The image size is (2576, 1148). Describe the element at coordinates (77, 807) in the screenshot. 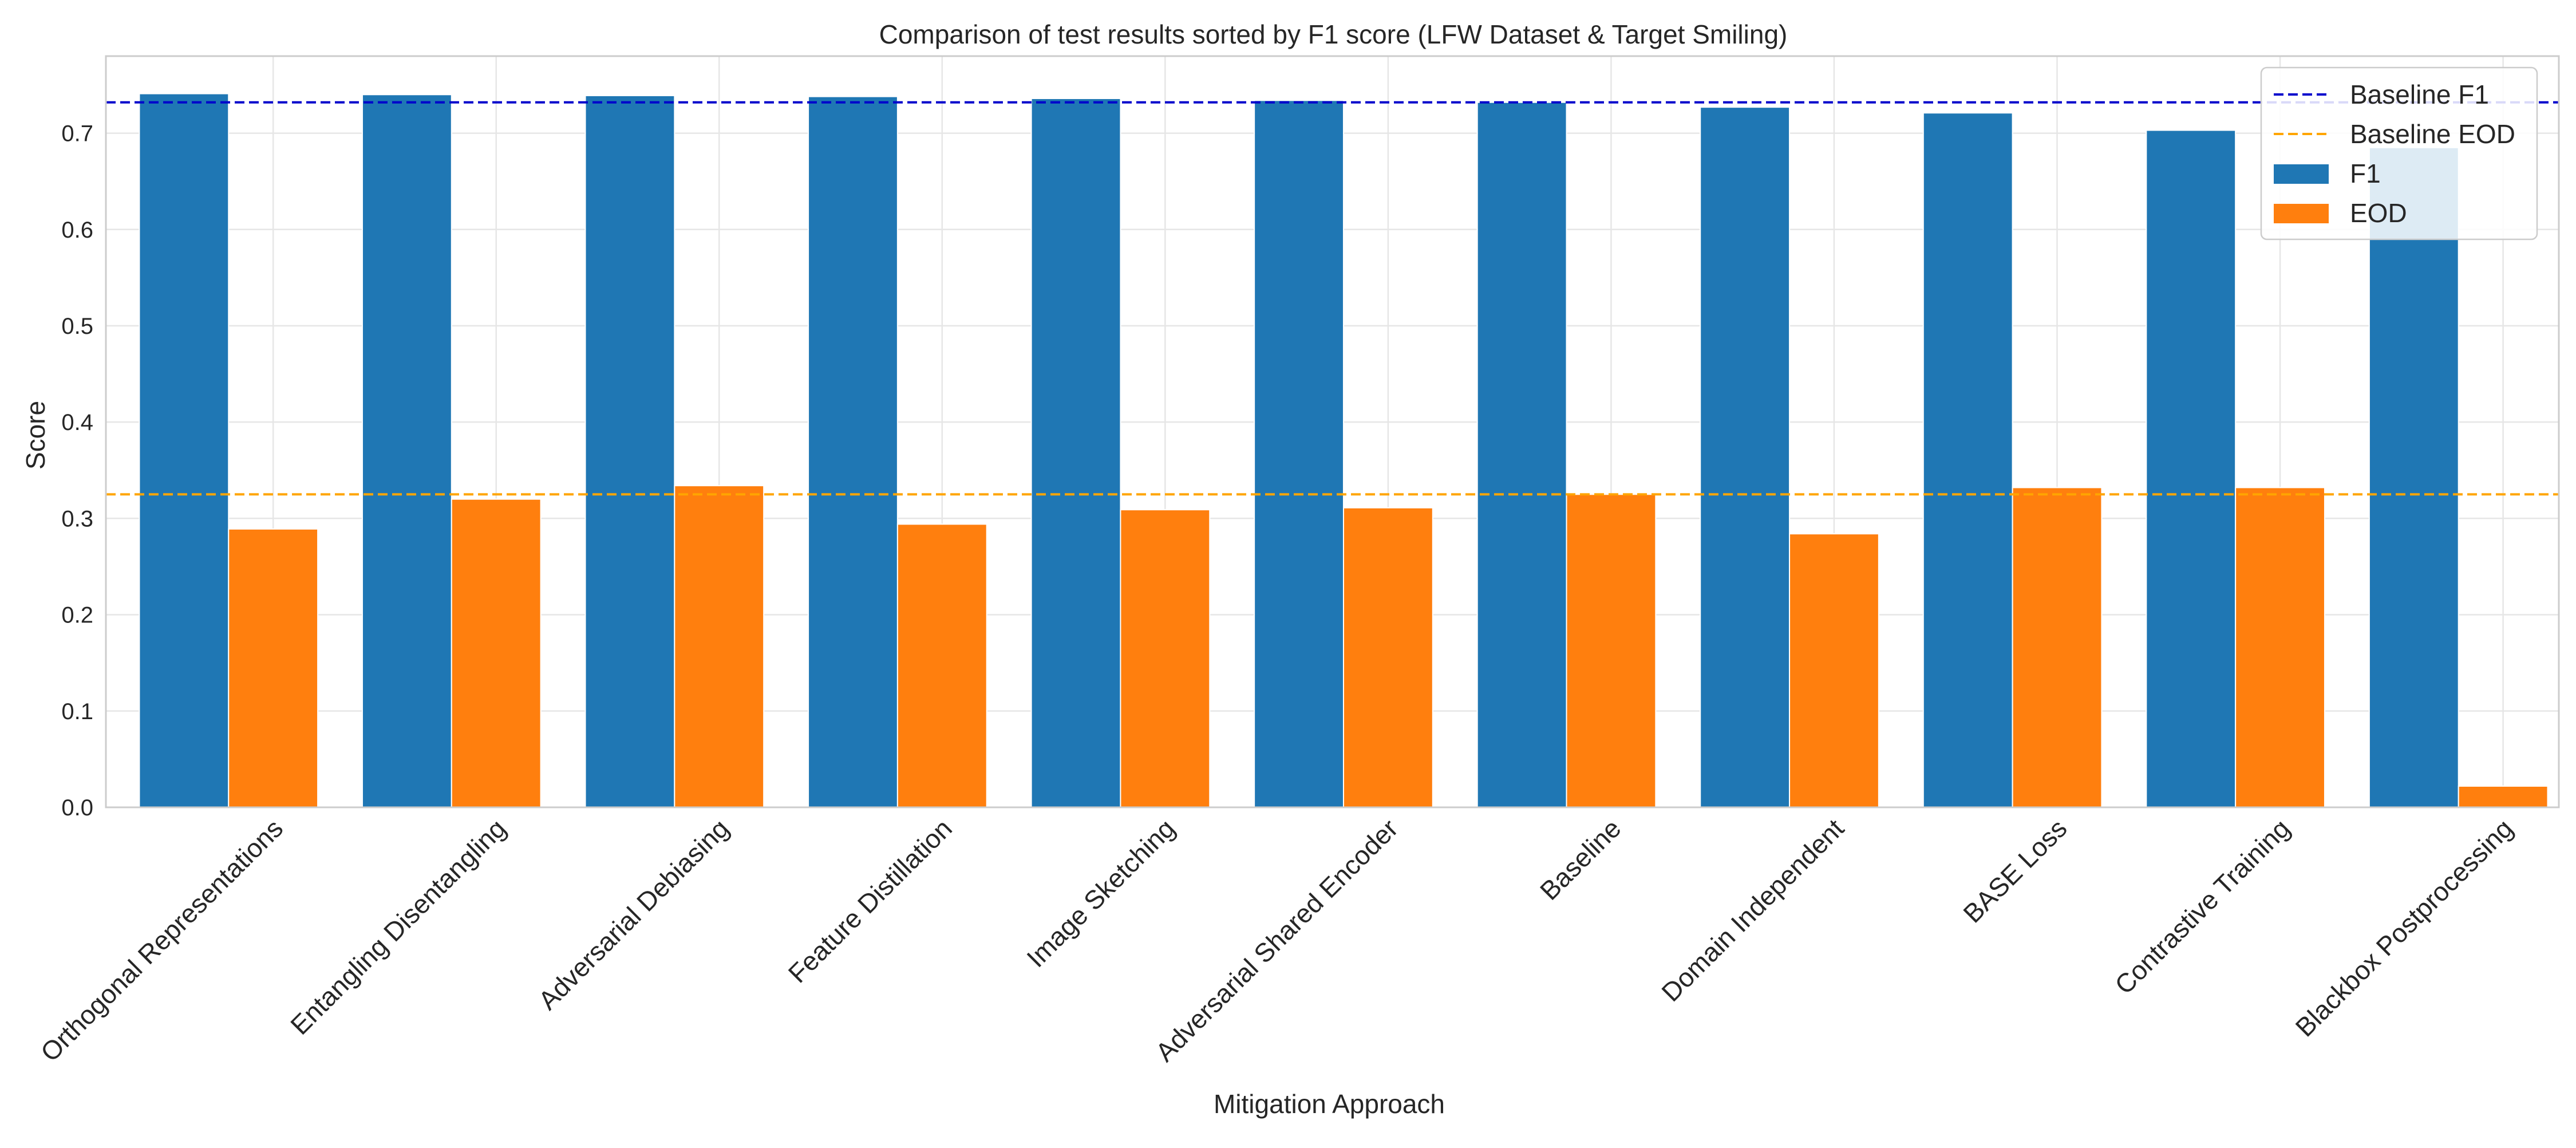

I see `y-tick-label: 0.0` at that location.